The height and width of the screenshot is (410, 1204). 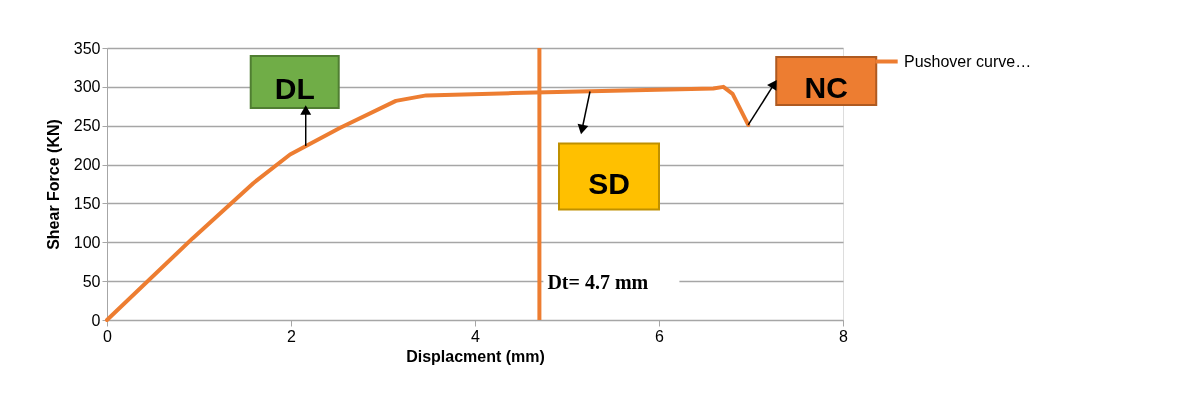 I want to click on x-axis-title: Displacment (mm), so click(x=475, y=356).